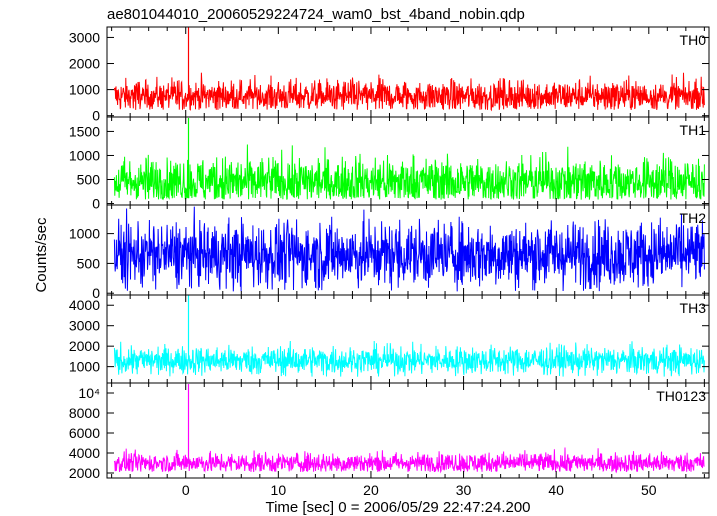 This screenshot has width=717, height=516. I want to click on x-tick-label: 30, so click(464, 490).